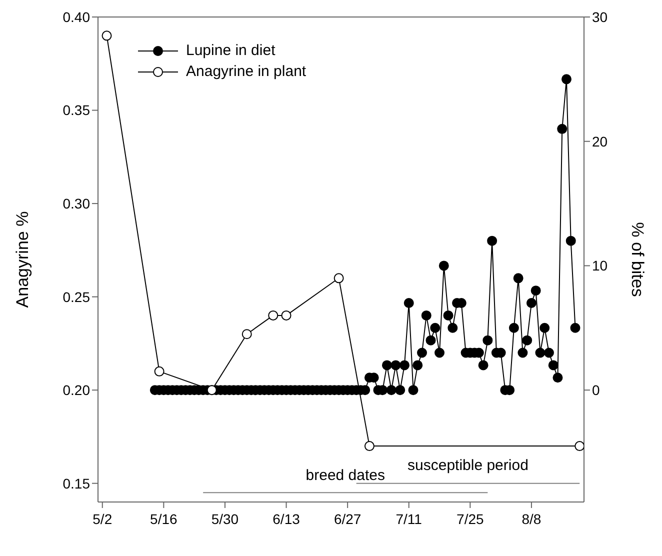  I want to click on x-tick-label: 7/11, so click(409, 518).